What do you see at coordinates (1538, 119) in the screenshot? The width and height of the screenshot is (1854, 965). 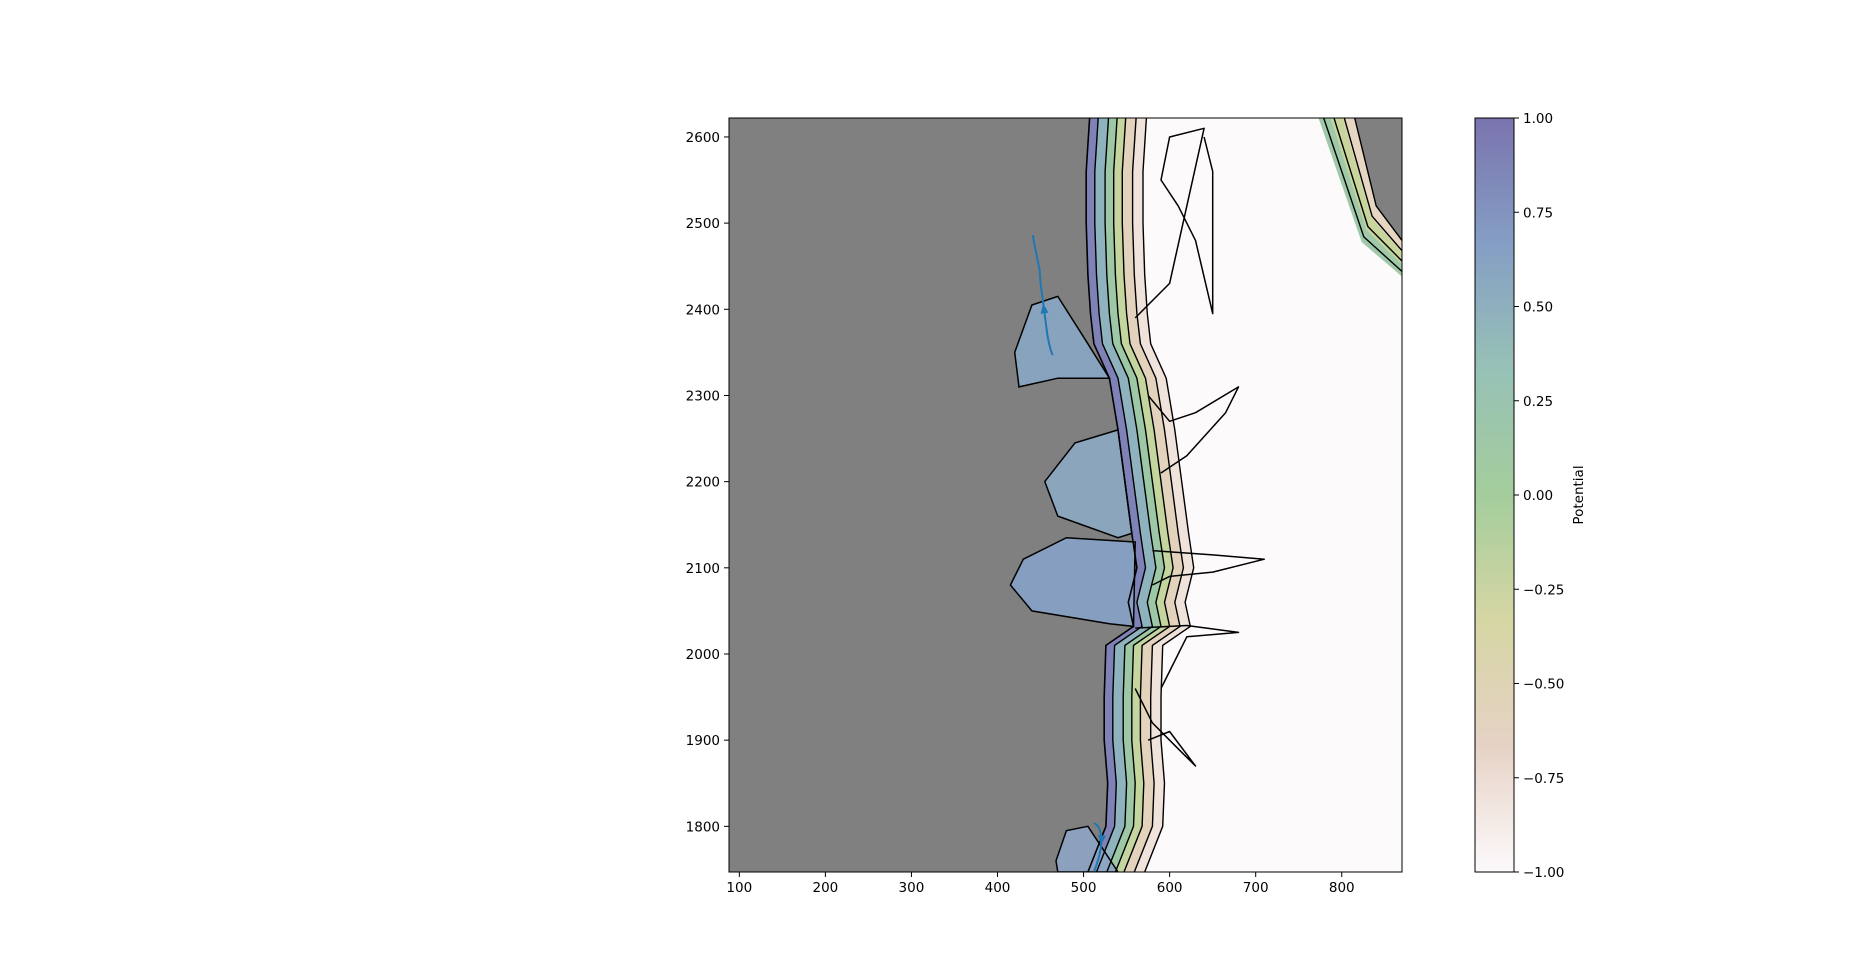 I see `colorbar-tick-label: 1.00` at bounding box center [1538, 119].